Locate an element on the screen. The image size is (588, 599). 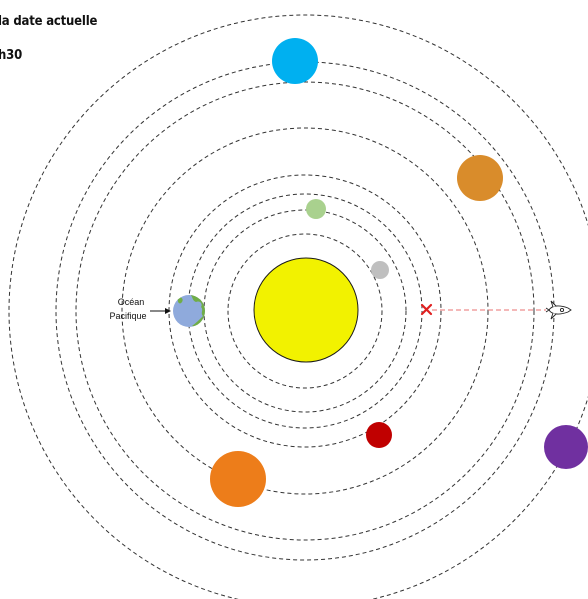
rocket-icon is located at coordinates (558, 310).